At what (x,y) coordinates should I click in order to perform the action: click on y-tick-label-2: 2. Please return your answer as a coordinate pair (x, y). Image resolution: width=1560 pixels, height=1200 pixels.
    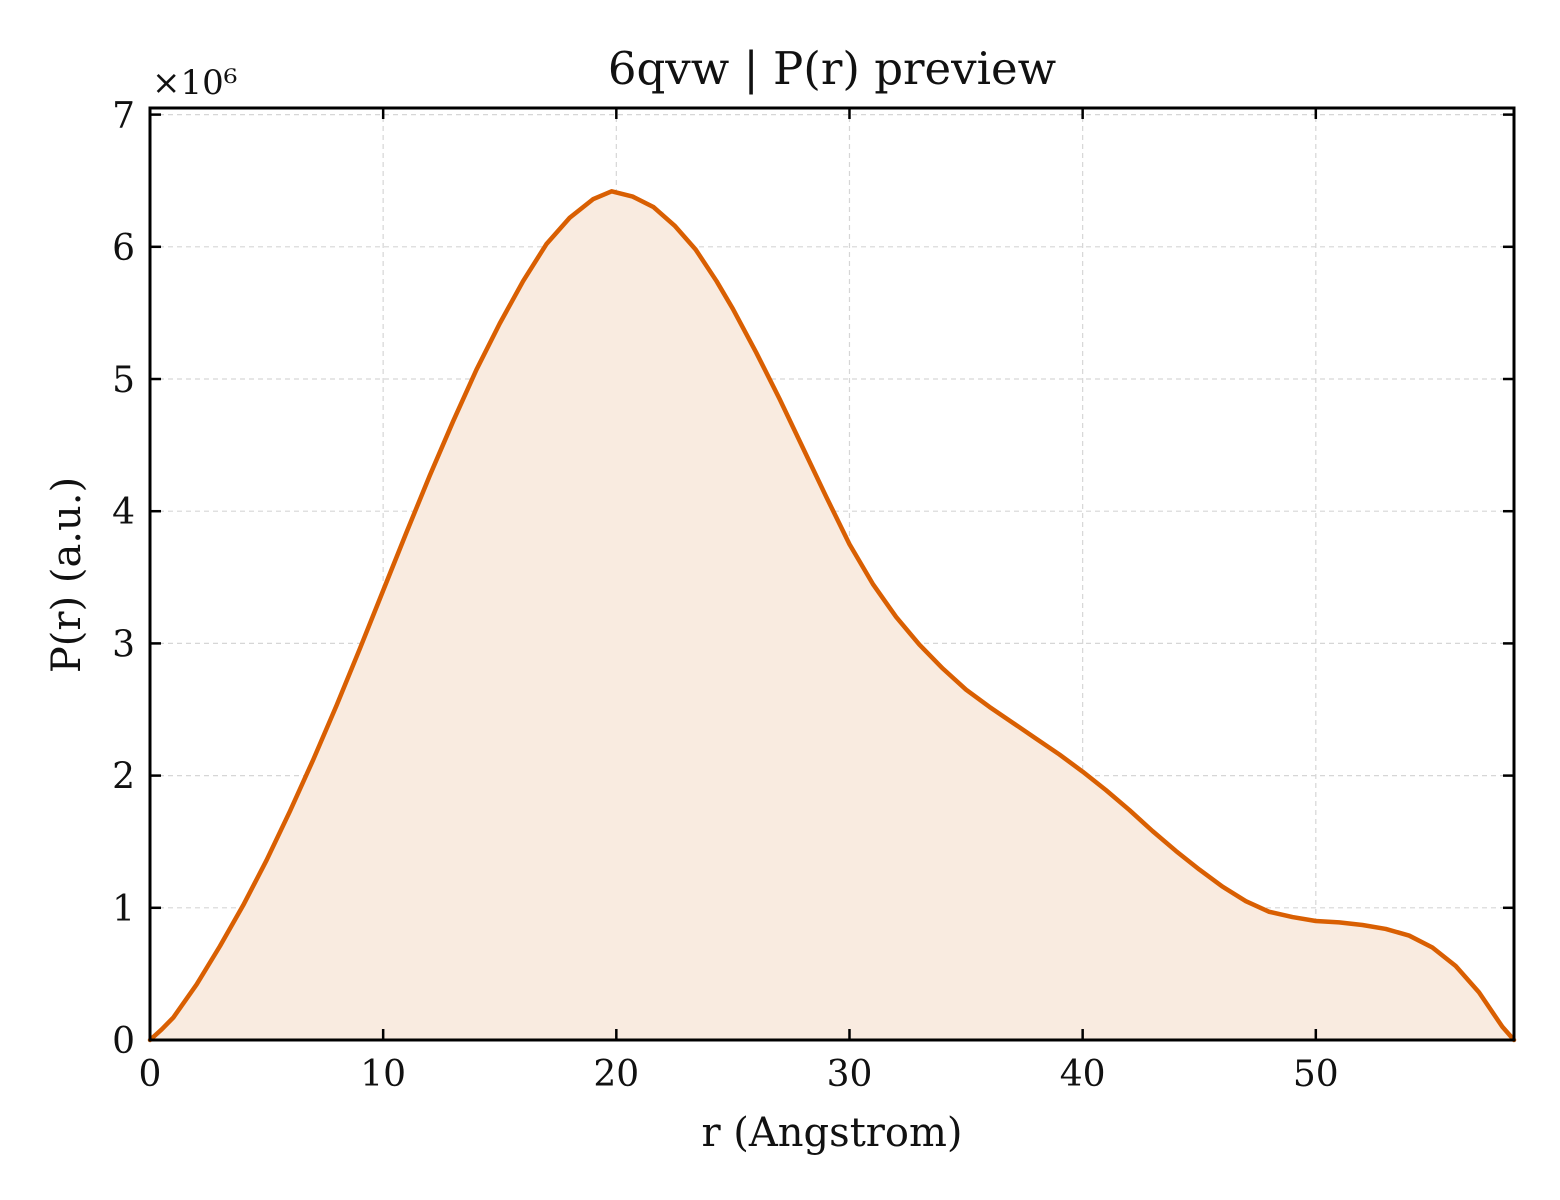
    Looking at the image, I should click on (123, 777).